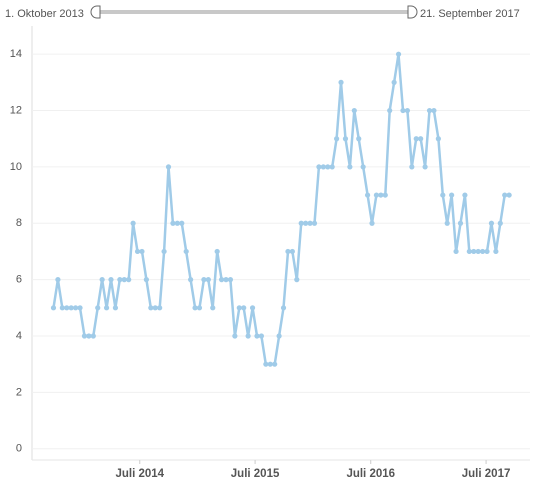 The height and width of the screenshot is (486, 536). I want to click on y-tick-label: 0, so click(19, 449).